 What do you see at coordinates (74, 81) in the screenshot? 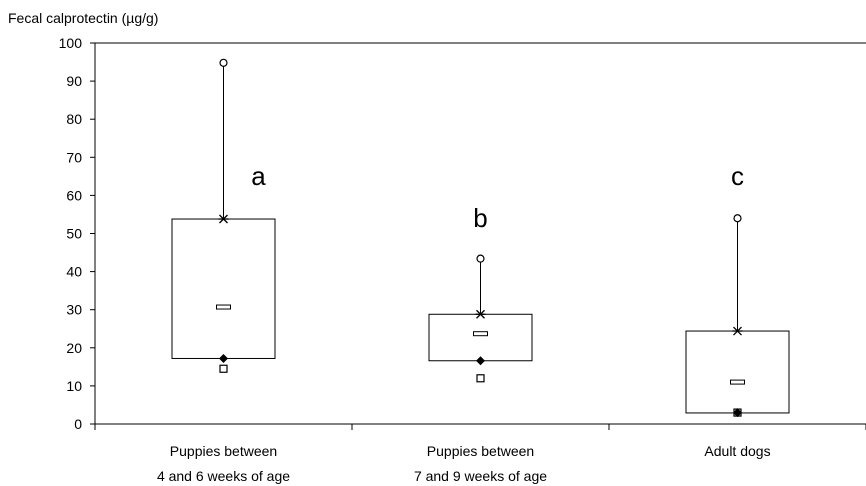
I see `y-tick-label: 90` at bounding box center [74, 81].